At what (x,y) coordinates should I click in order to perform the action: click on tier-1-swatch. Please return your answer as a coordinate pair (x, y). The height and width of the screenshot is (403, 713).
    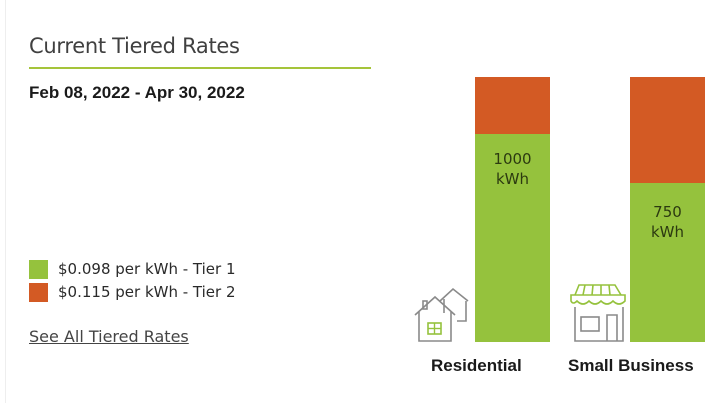
    Looking at the image, I should click on (38, 269).